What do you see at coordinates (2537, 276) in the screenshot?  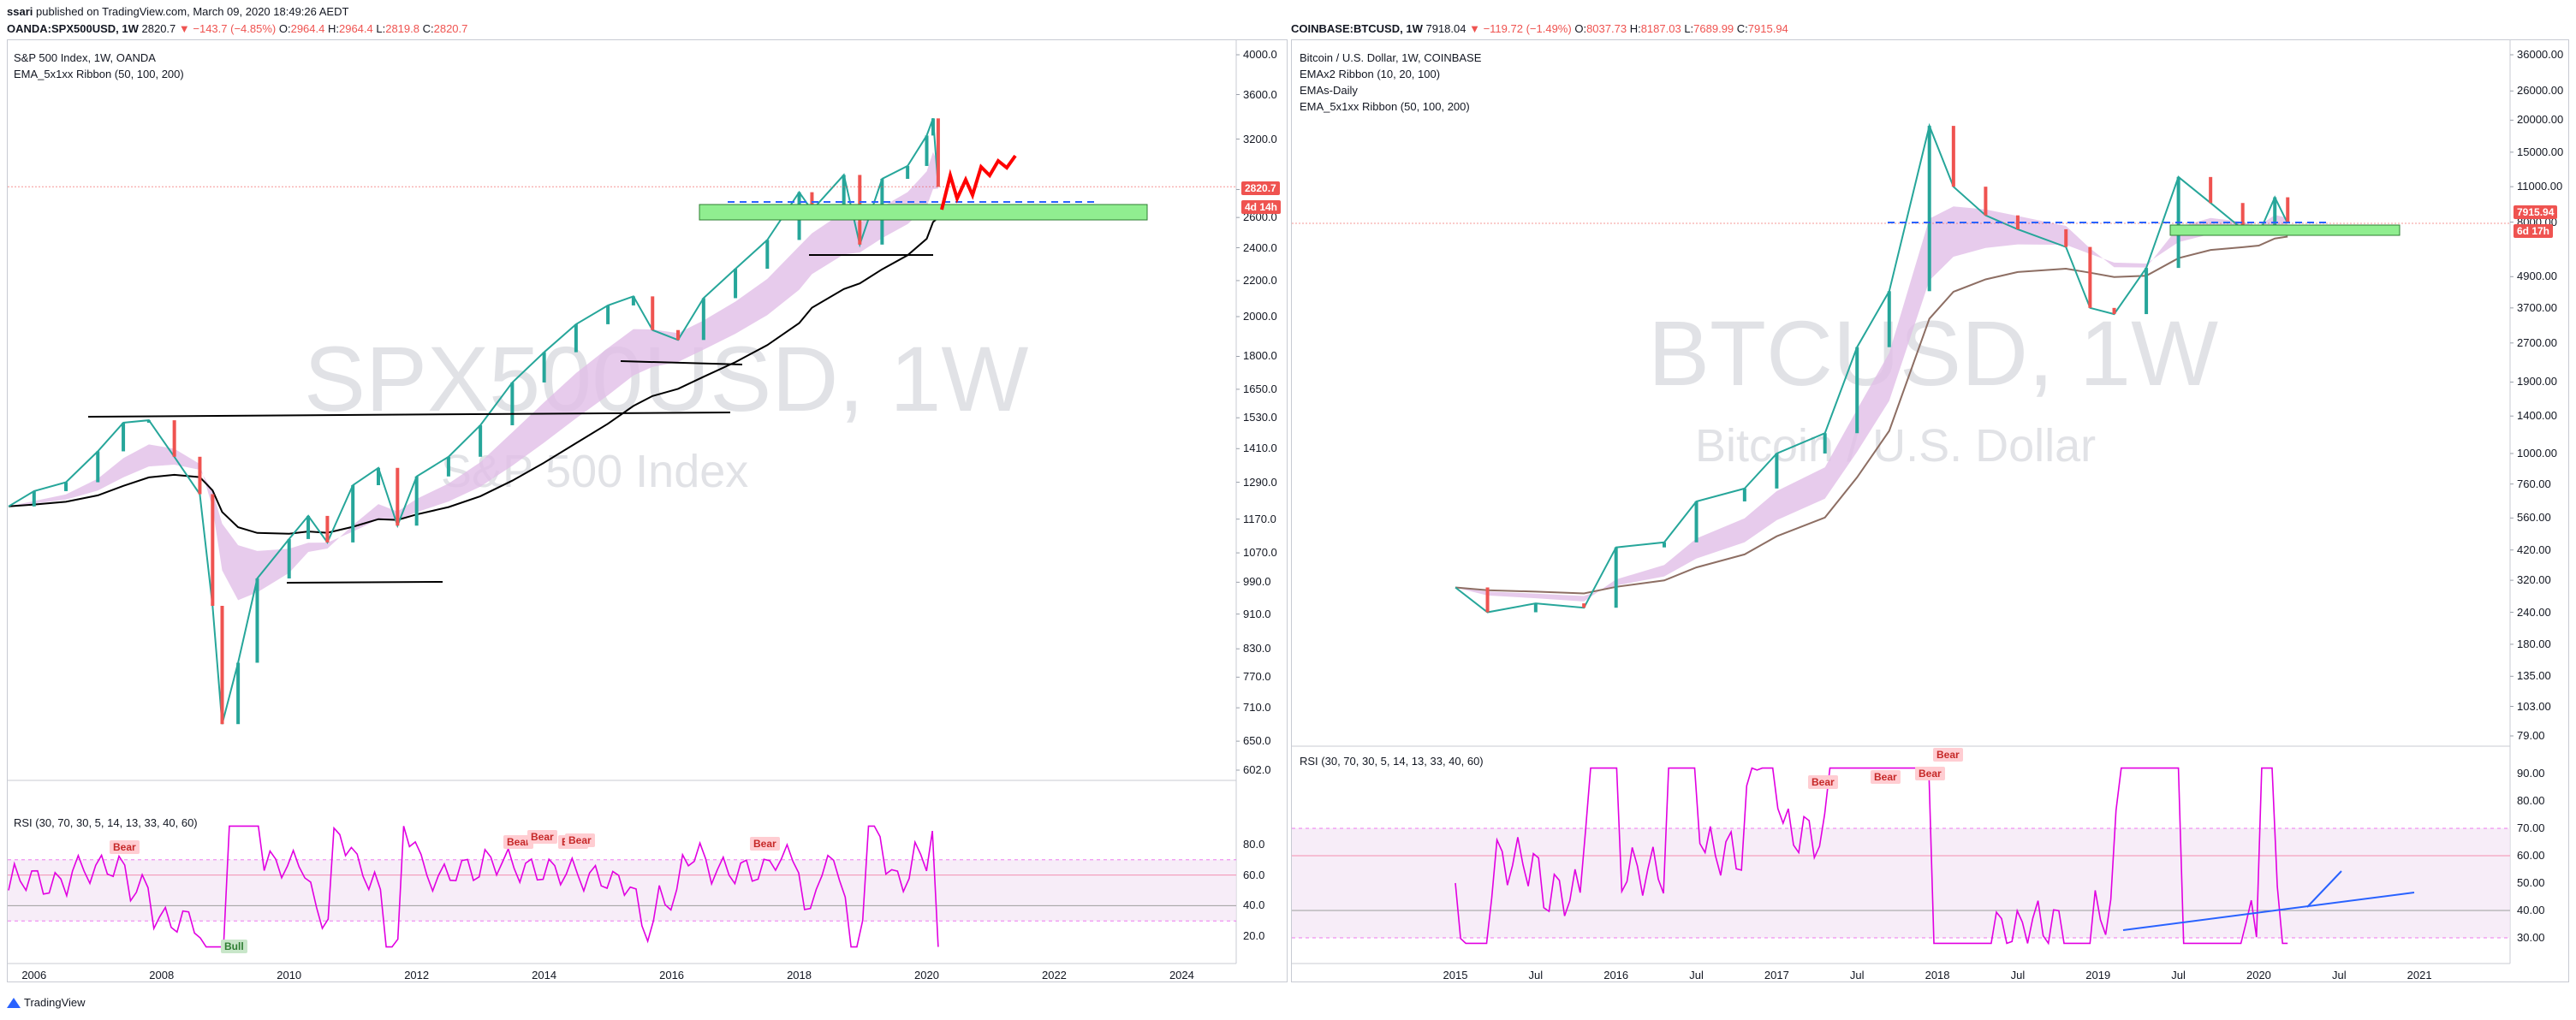 I see `right-price-tick-label: 4900.00` at bounding box center [2537, 276].